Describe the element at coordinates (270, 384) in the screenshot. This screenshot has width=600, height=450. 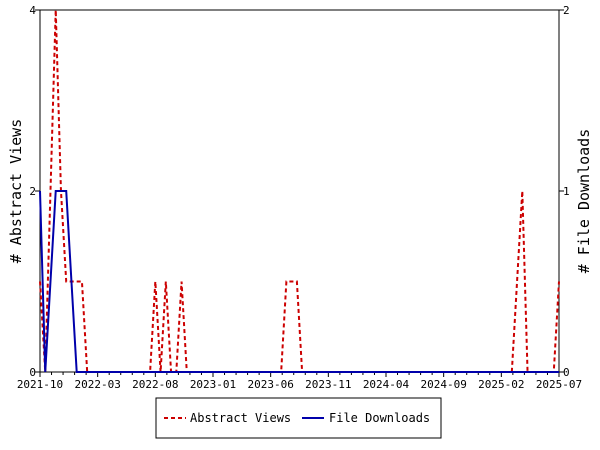
I see `x-tick-label: 2023-06` at that location.